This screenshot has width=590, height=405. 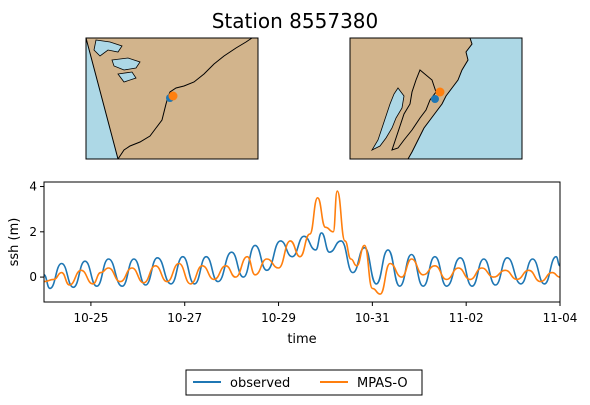 I want to click on x-tick-label: 10-27, so click(x=184, y=318).